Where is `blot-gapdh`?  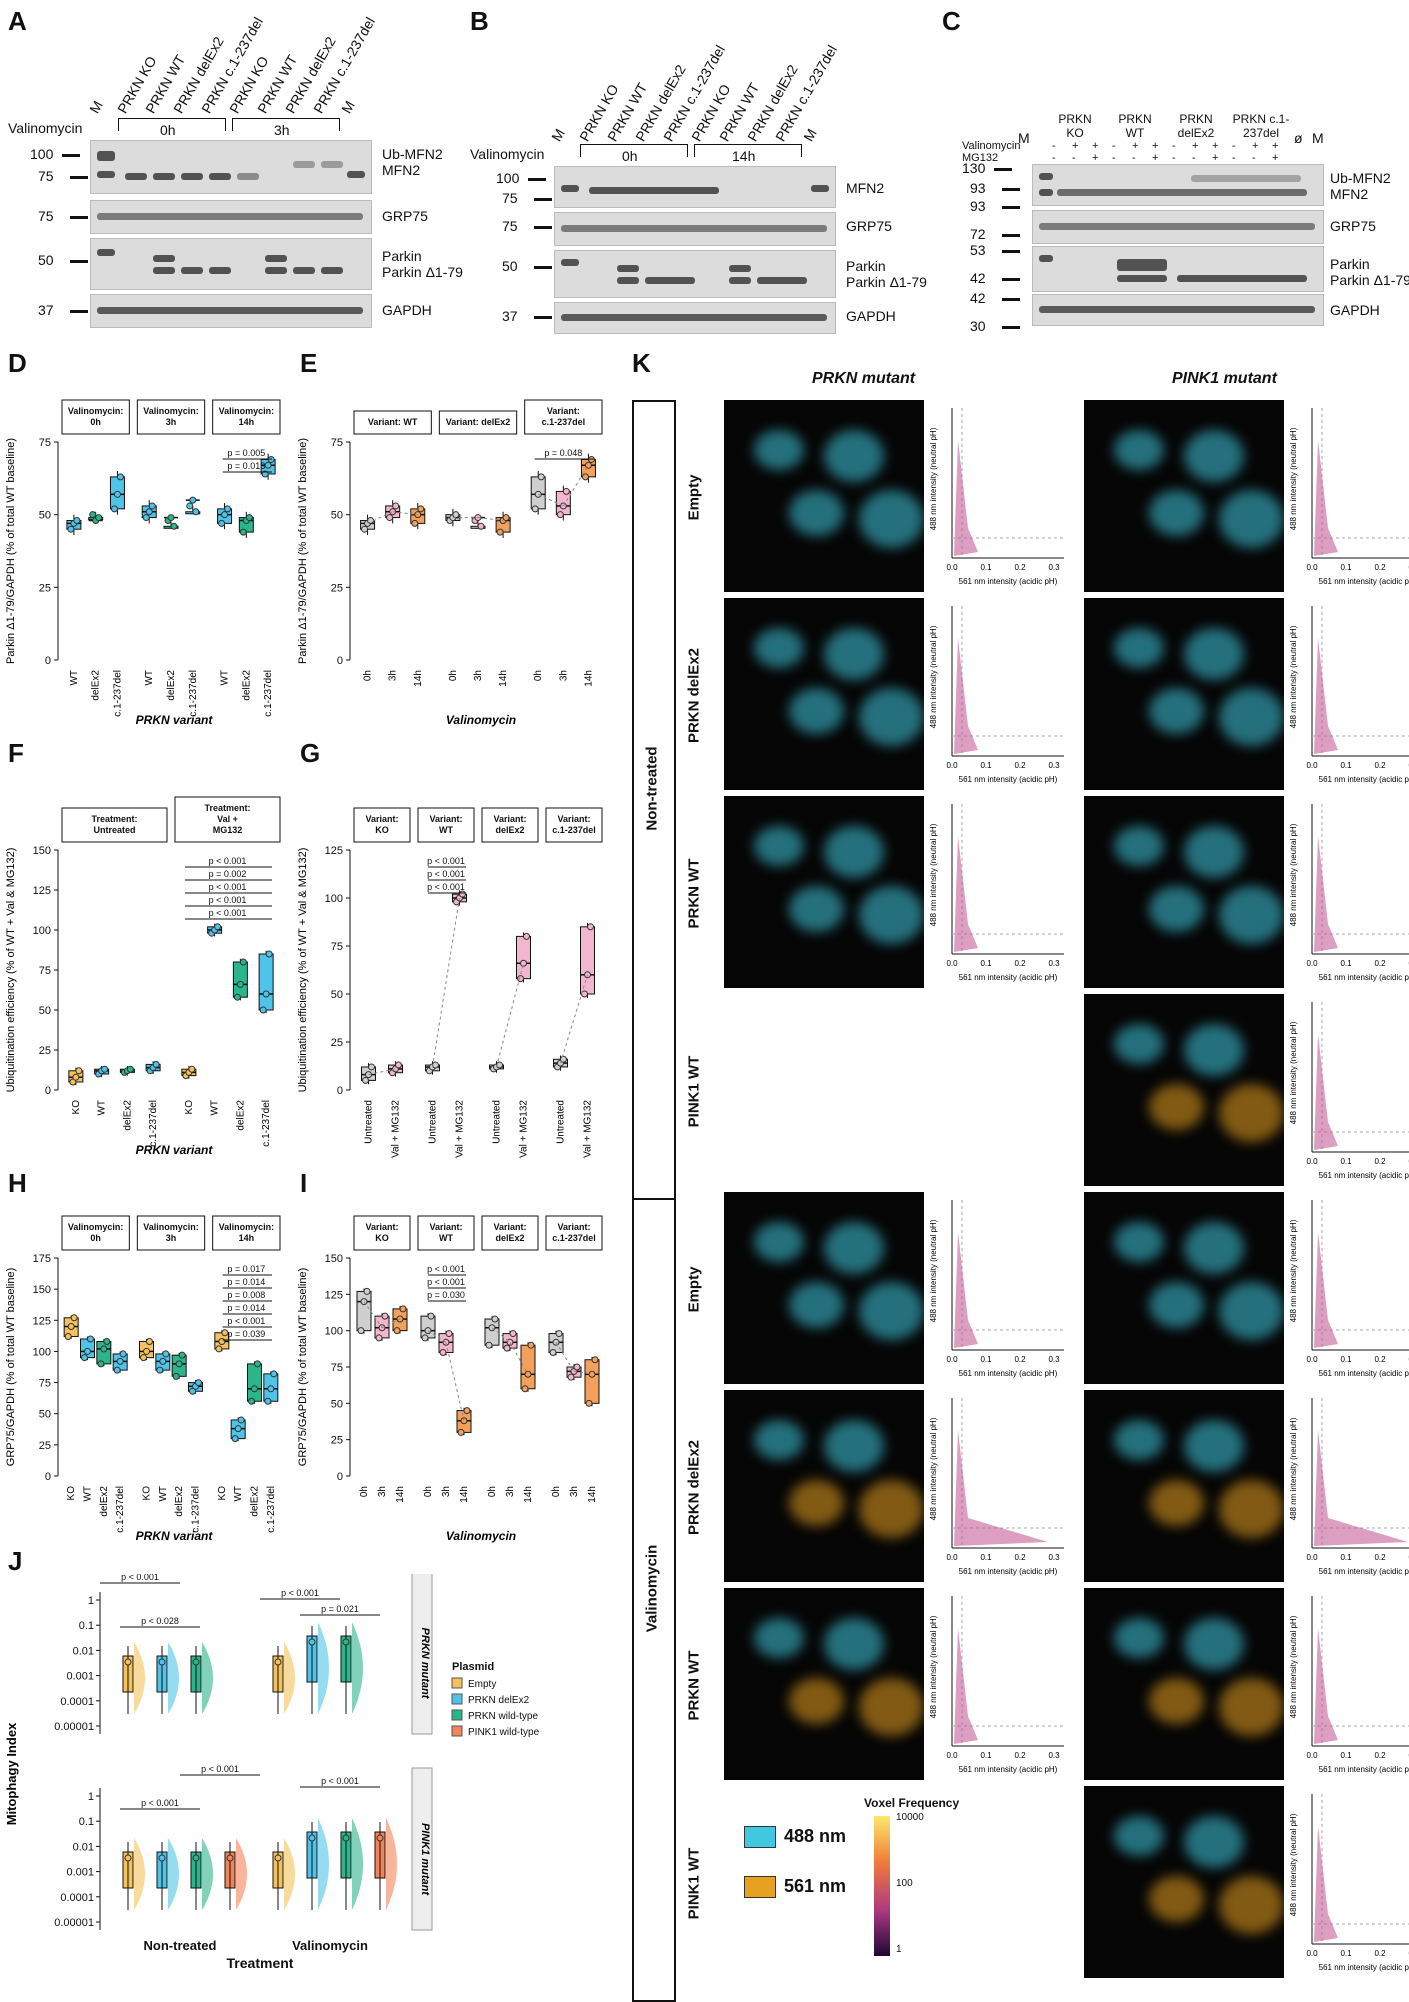 blot-gapdh is located at coordinates (1178, 310).